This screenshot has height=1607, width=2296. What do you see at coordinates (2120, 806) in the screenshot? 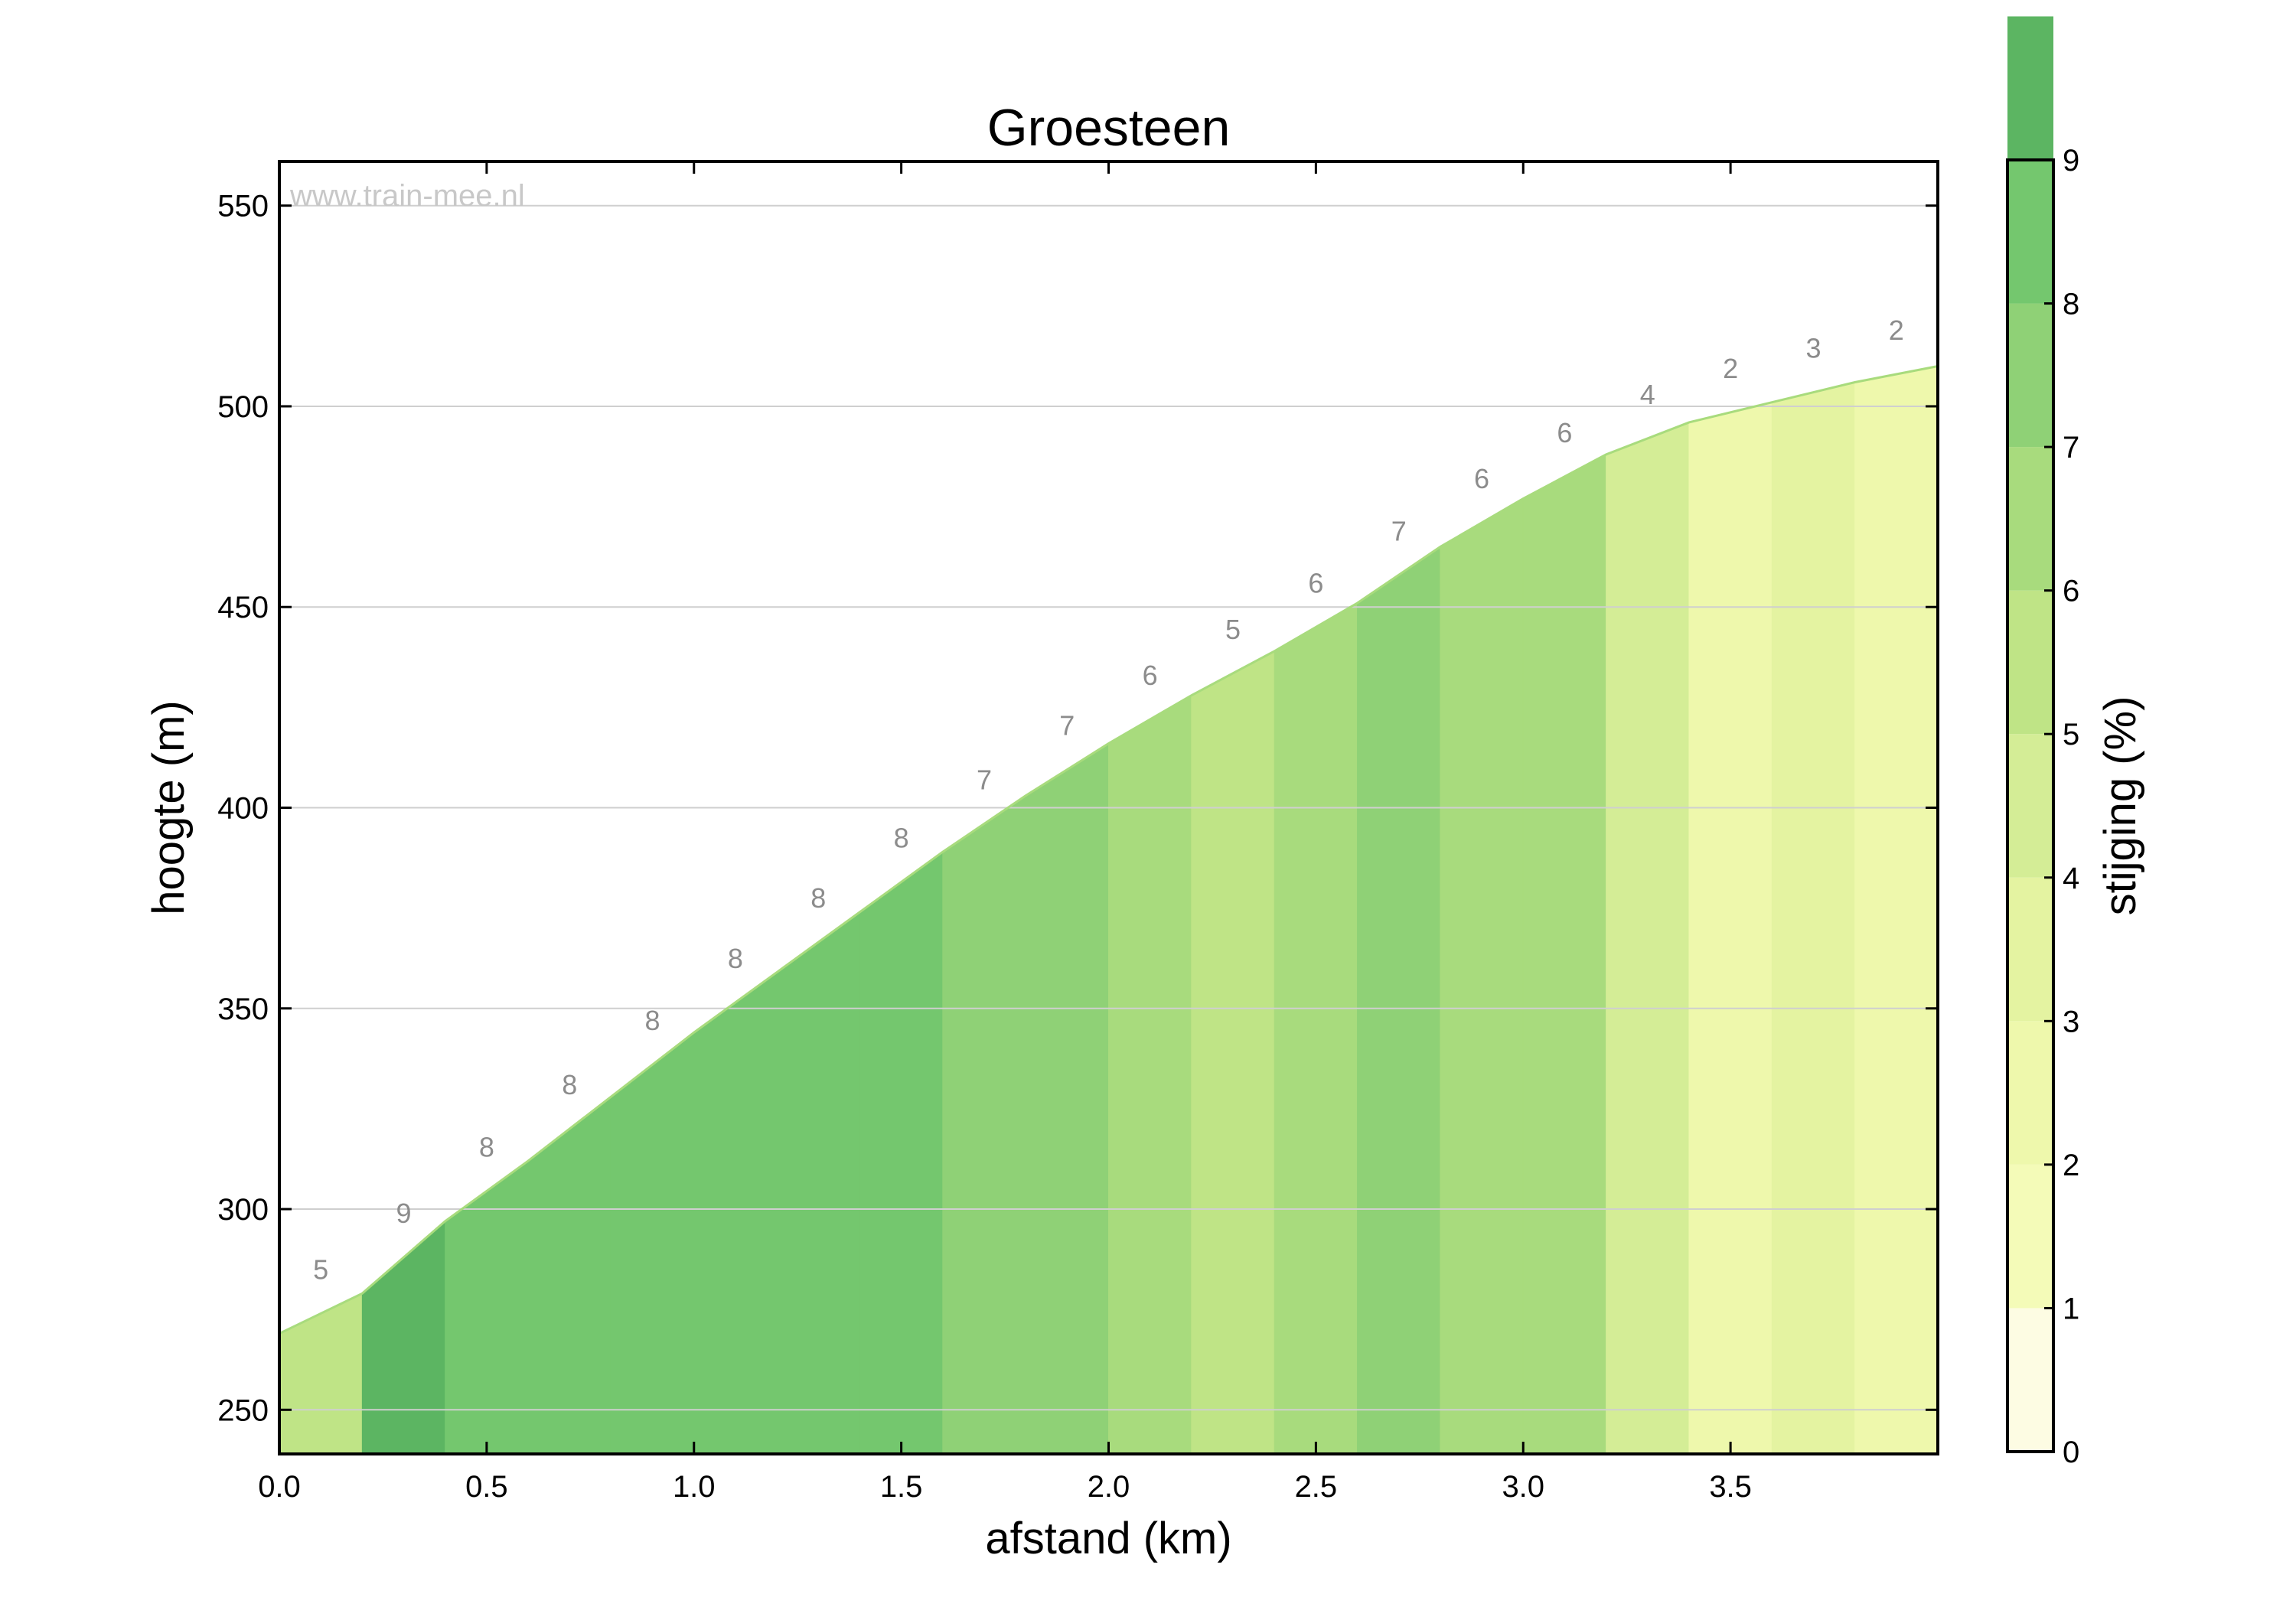
I see `colorbar-title: stijging (%)` at bounding box center [2120, 806].